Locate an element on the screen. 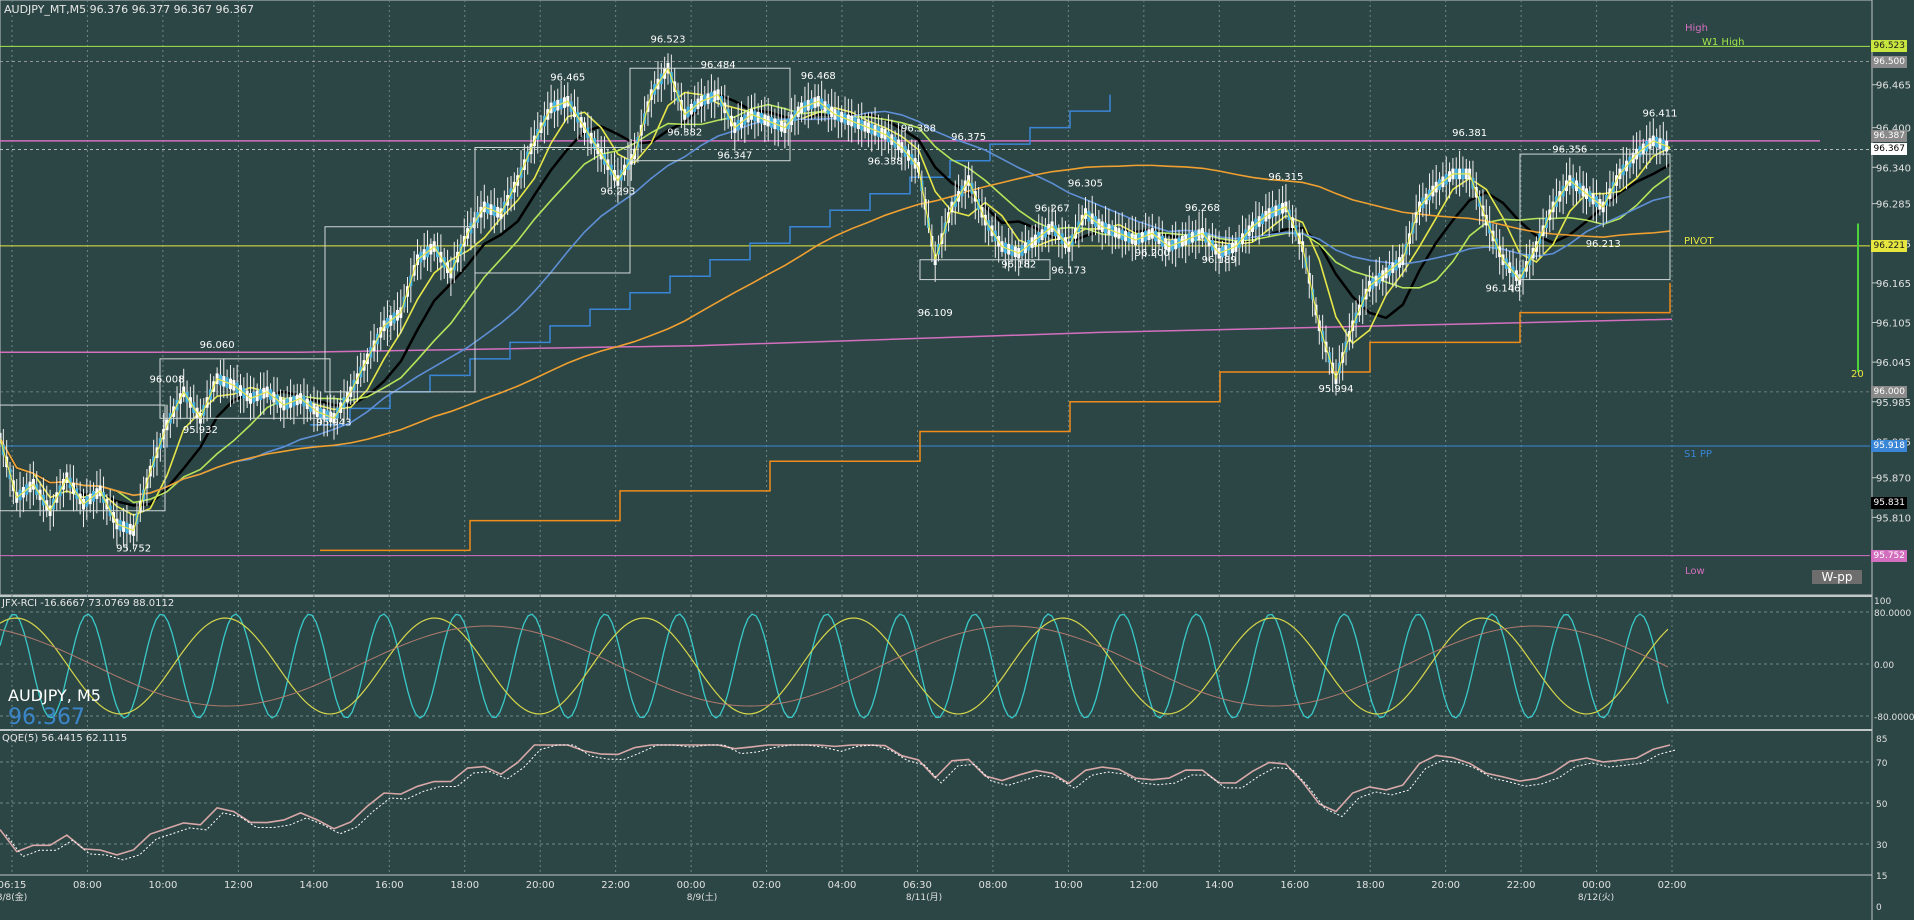 This screenshot has height=920, width=1914. price-tag: 95.918 is located at coordinates (1889, 446).